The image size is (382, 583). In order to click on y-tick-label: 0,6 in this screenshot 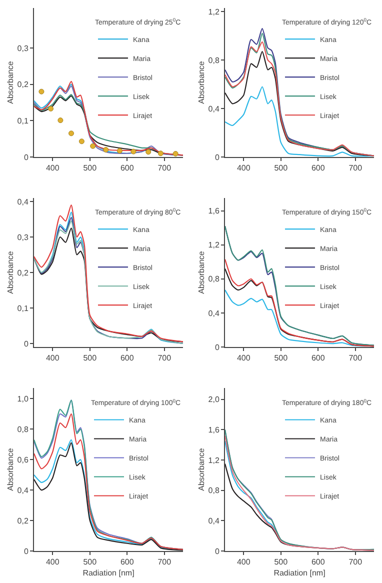, I will do `click(23, 459)`.